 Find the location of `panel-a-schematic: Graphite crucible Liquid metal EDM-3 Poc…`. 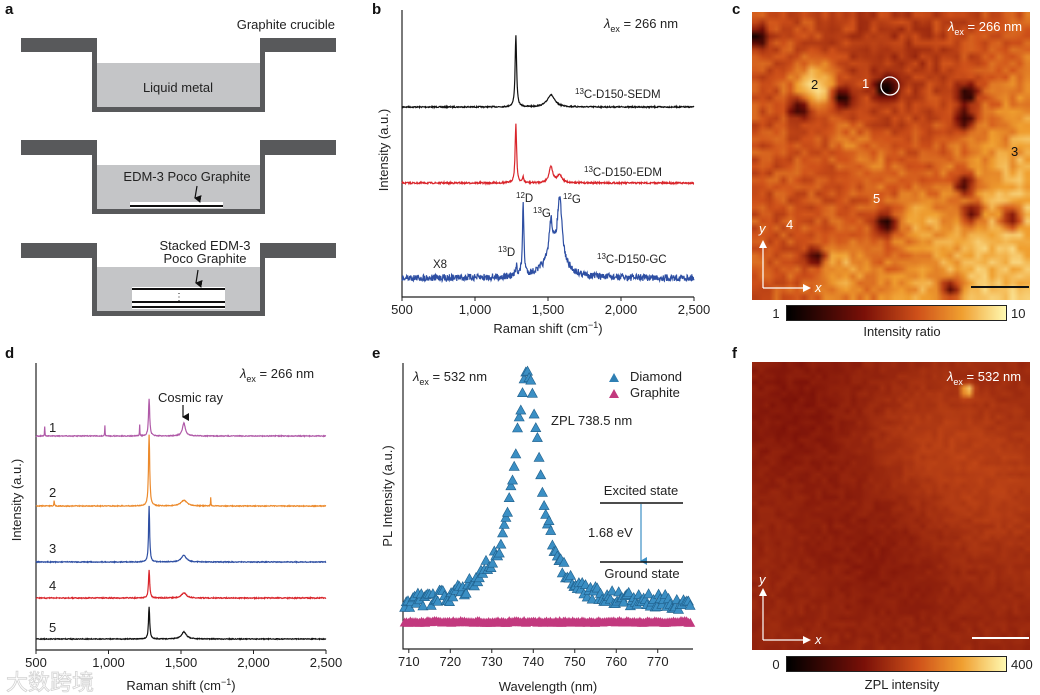

panel-a-schematic: Graphite crucible Liquid metal EDM-3 Poc… is located at coordinates (178, 166).